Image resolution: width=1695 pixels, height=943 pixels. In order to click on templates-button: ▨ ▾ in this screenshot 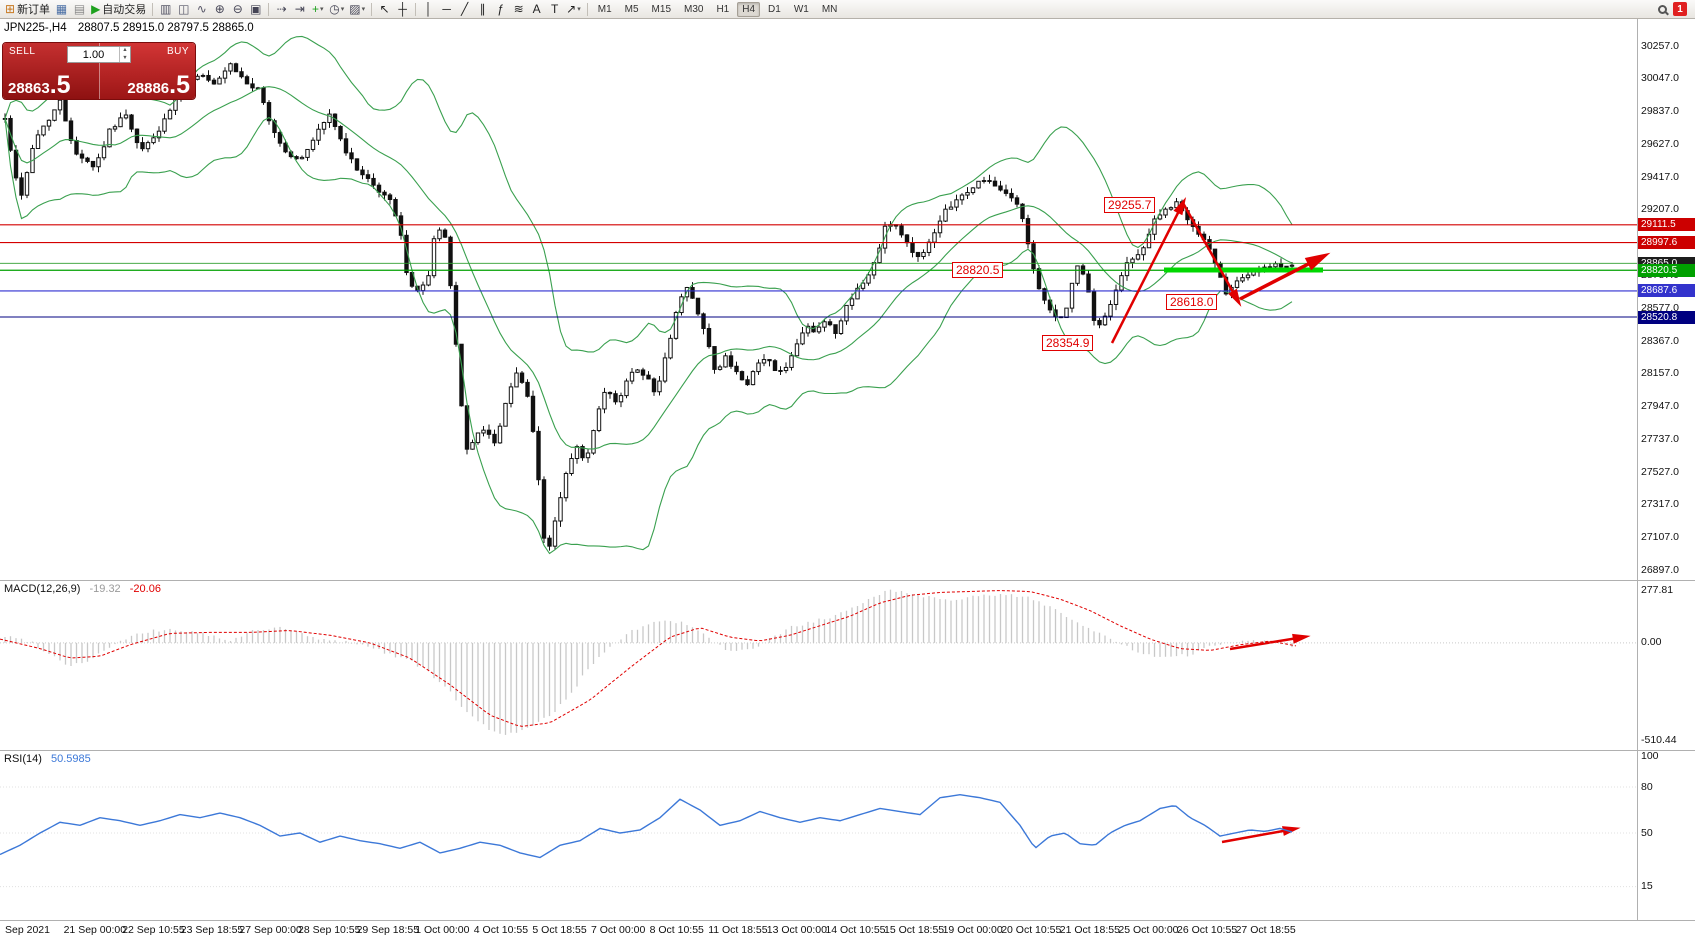, I will do `click(357, 9)`.